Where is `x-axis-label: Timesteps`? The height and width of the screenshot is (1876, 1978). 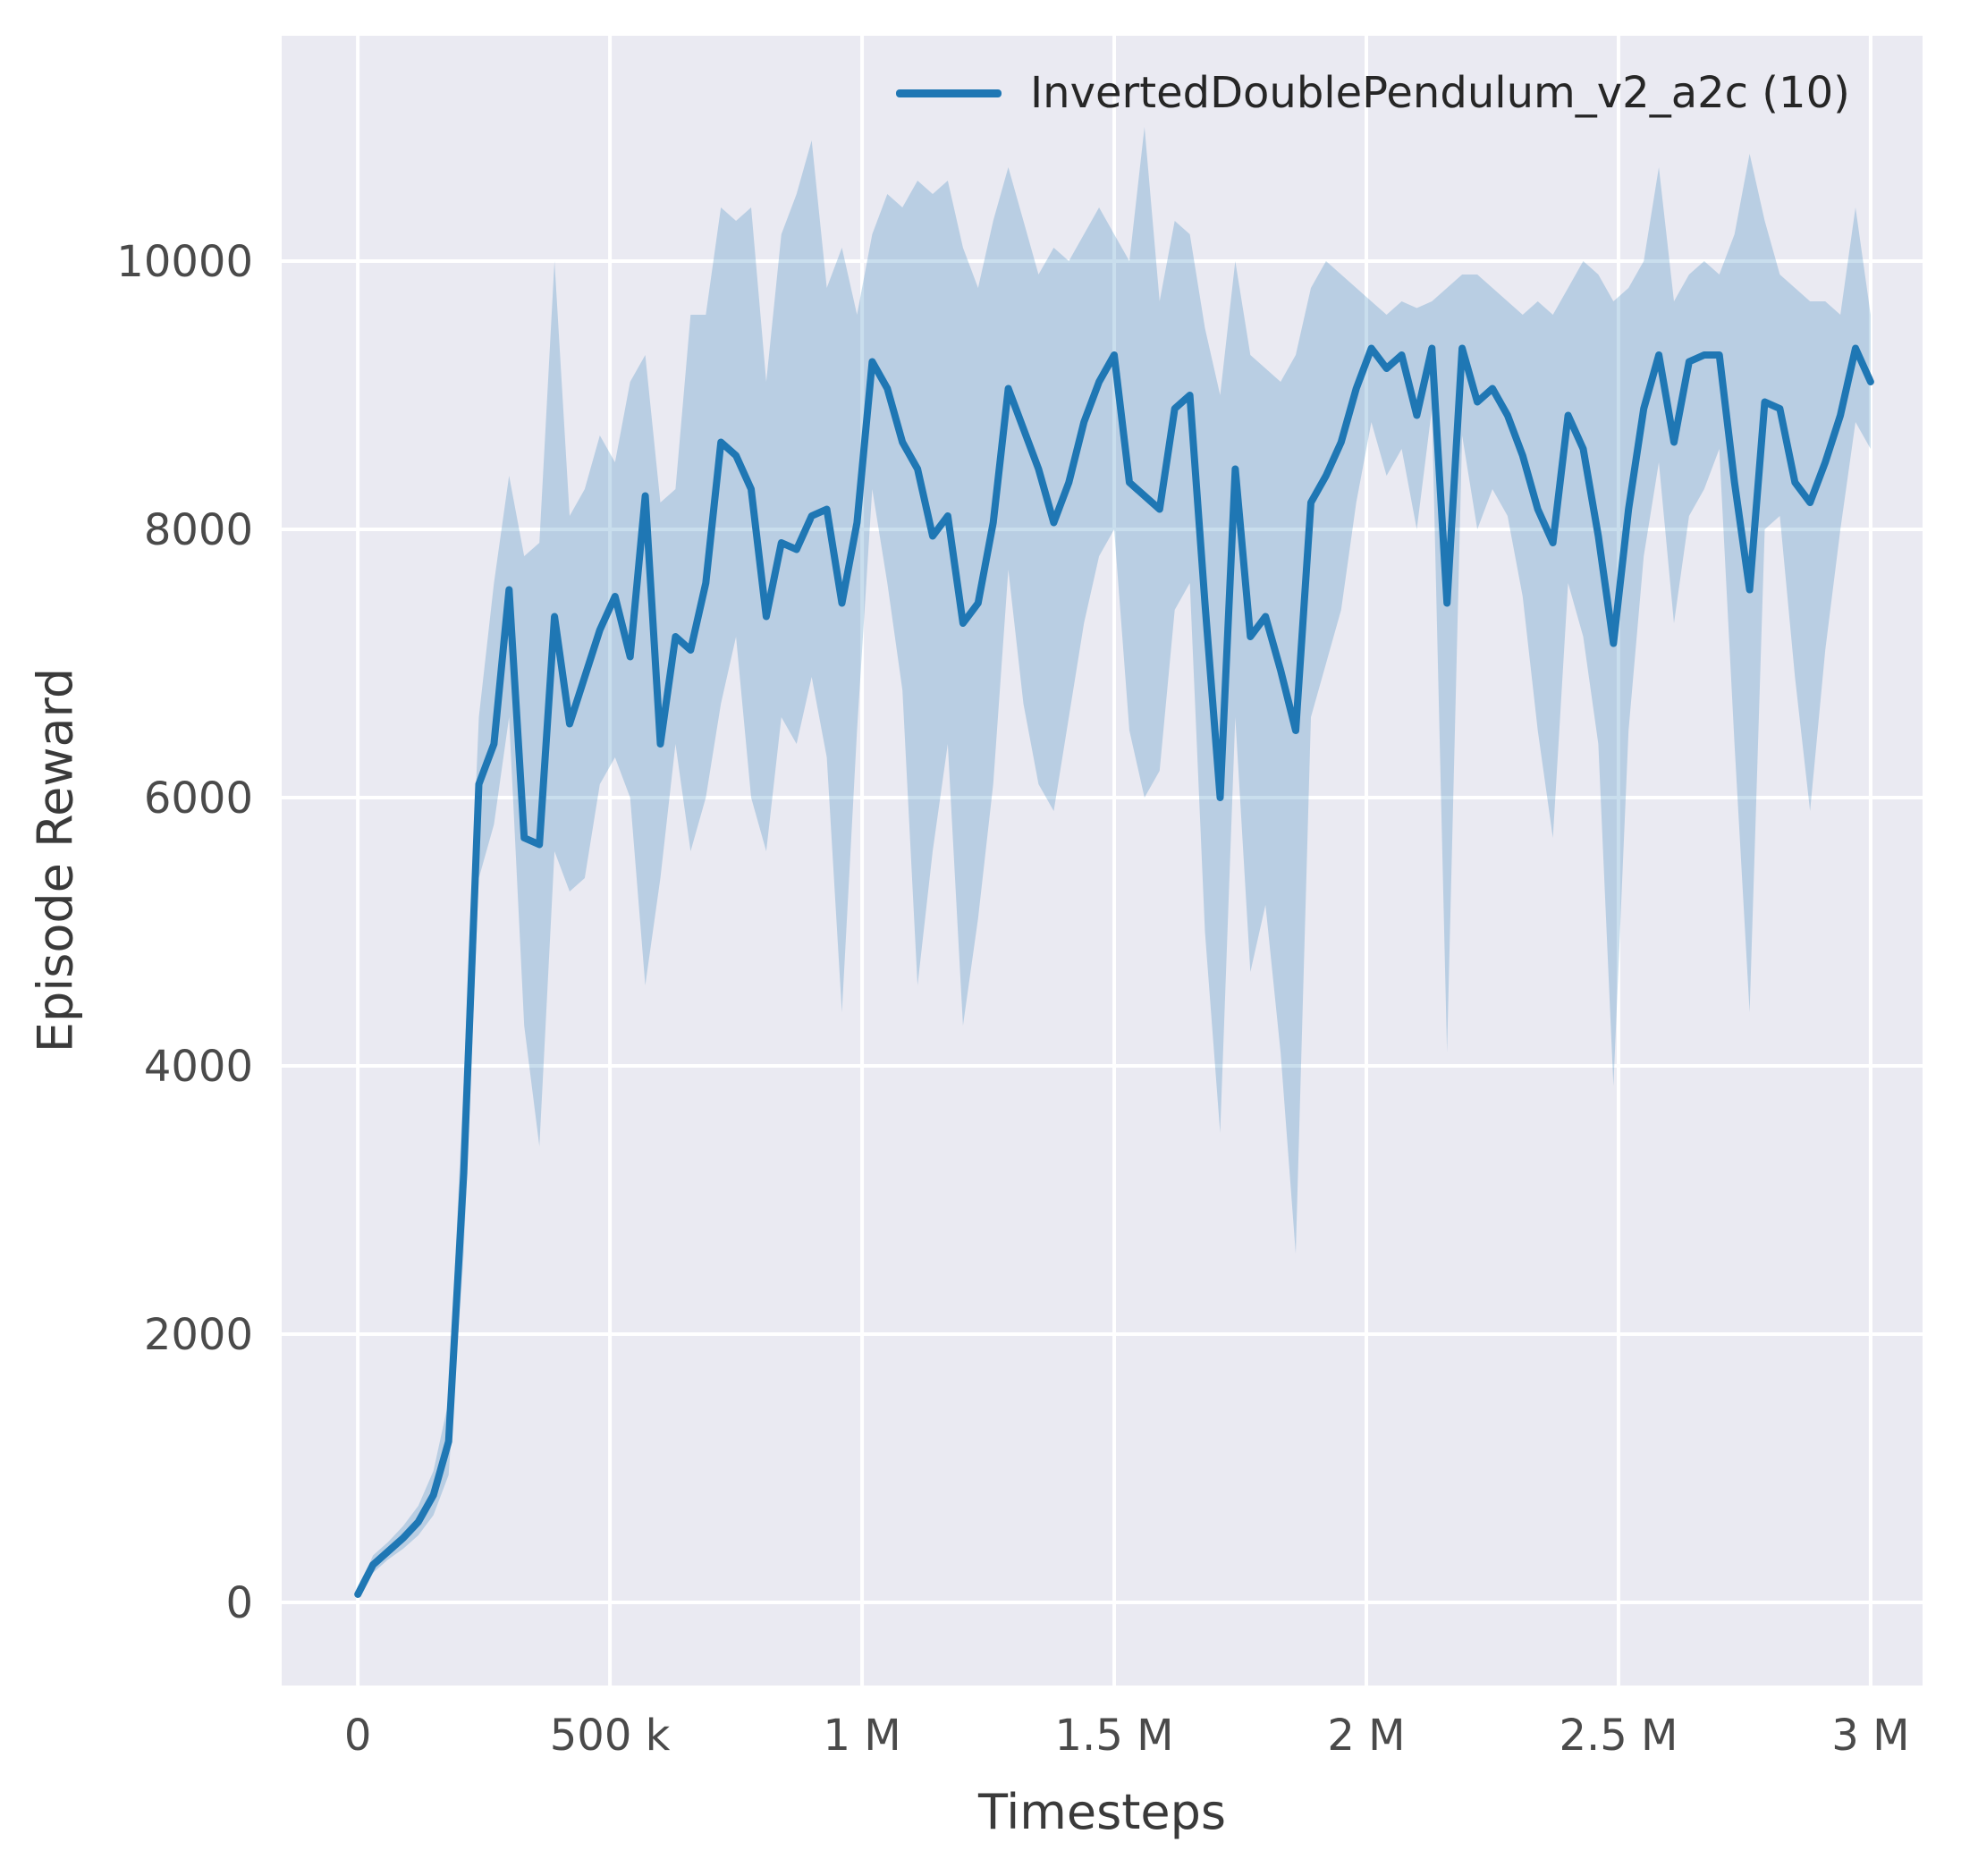
x-axis-label: Timesteps is located at coordinates (1102, 1812).